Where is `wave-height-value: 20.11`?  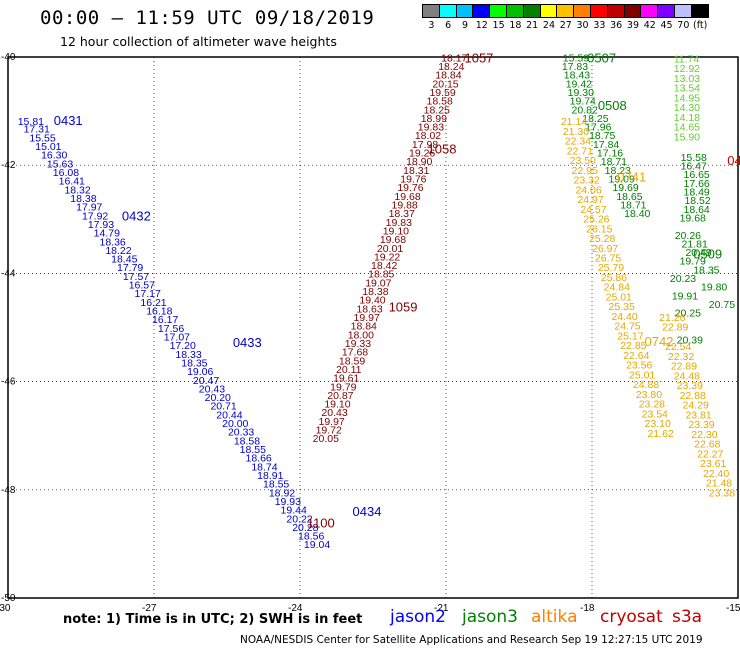 wave-height-value: 20.11 is located at coordinates (349, 370).